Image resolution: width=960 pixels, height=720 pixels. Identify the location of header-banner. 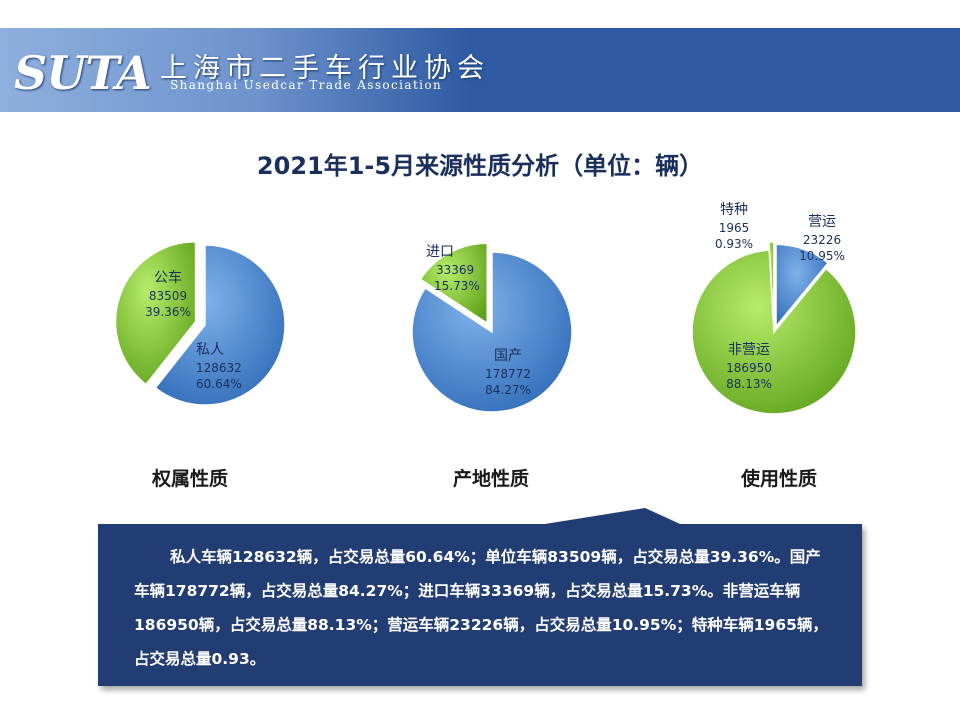
(480, 70).